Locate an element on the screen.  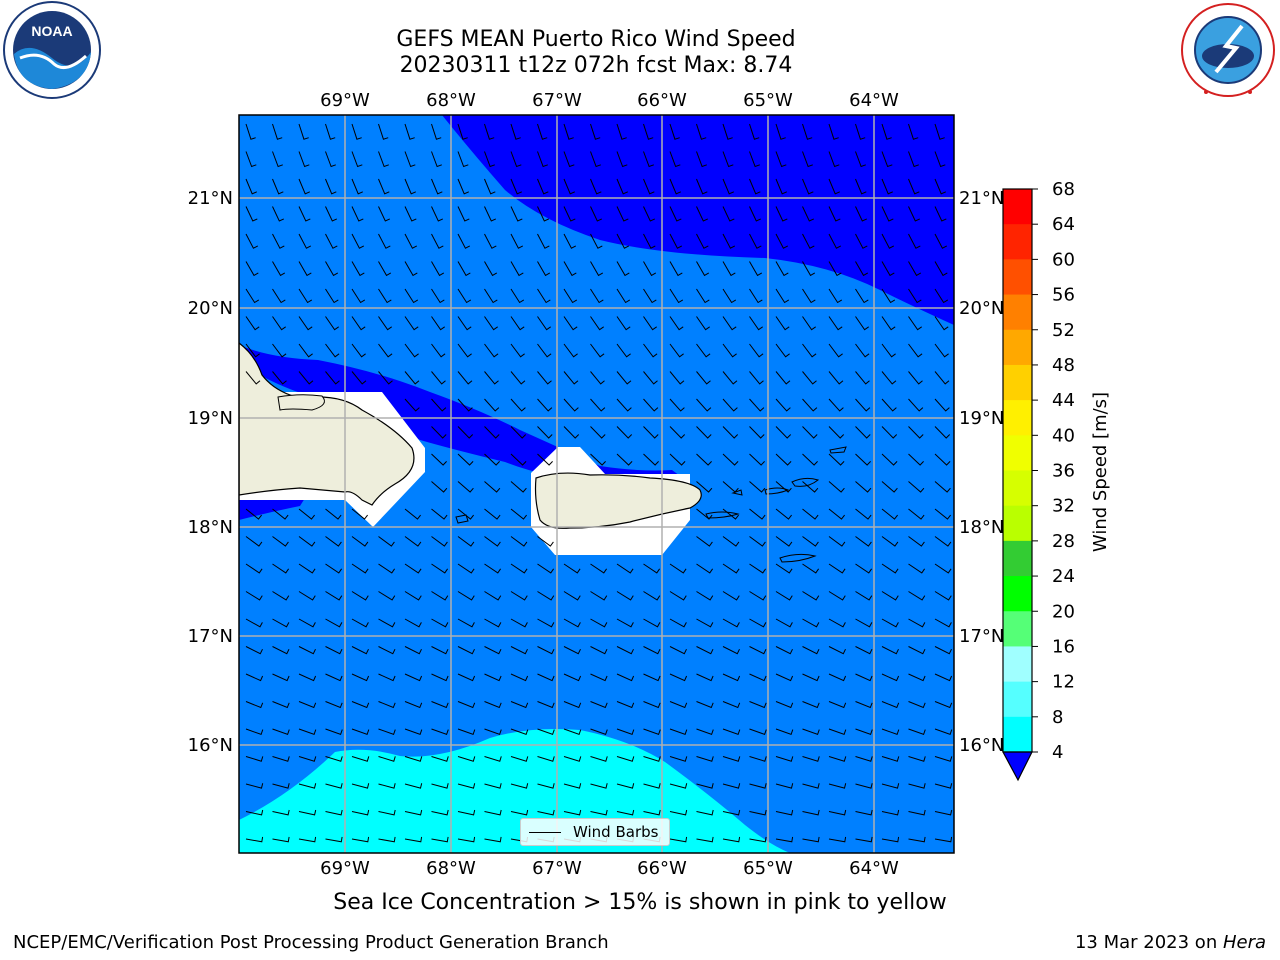
lat-label-left: 21°N is located at coordinates (210, 198).